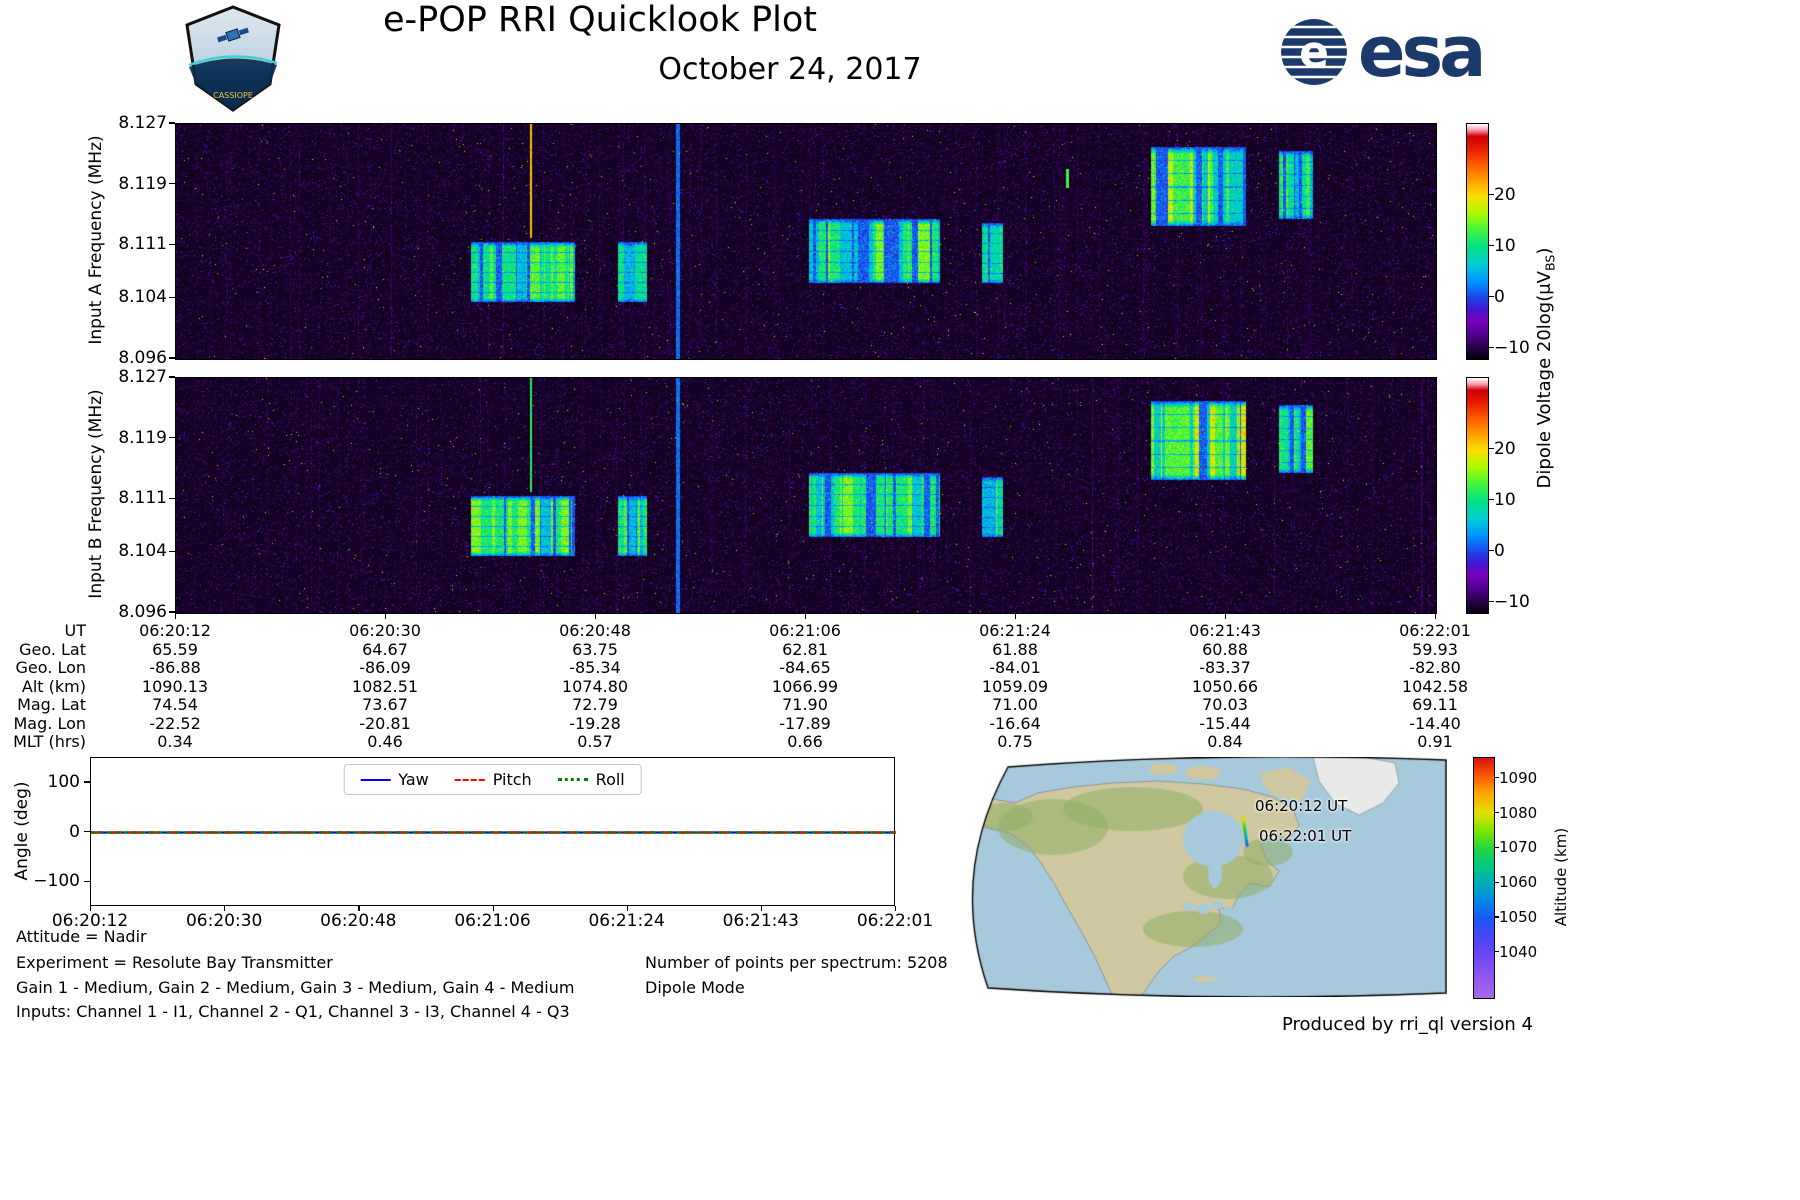 The height and width of the screenshot is (1200, 1800). What do you see at coordinates (63, 781) in the screenshot?
I see `angle-tick-label: 100` at bounding box center [63, 781].